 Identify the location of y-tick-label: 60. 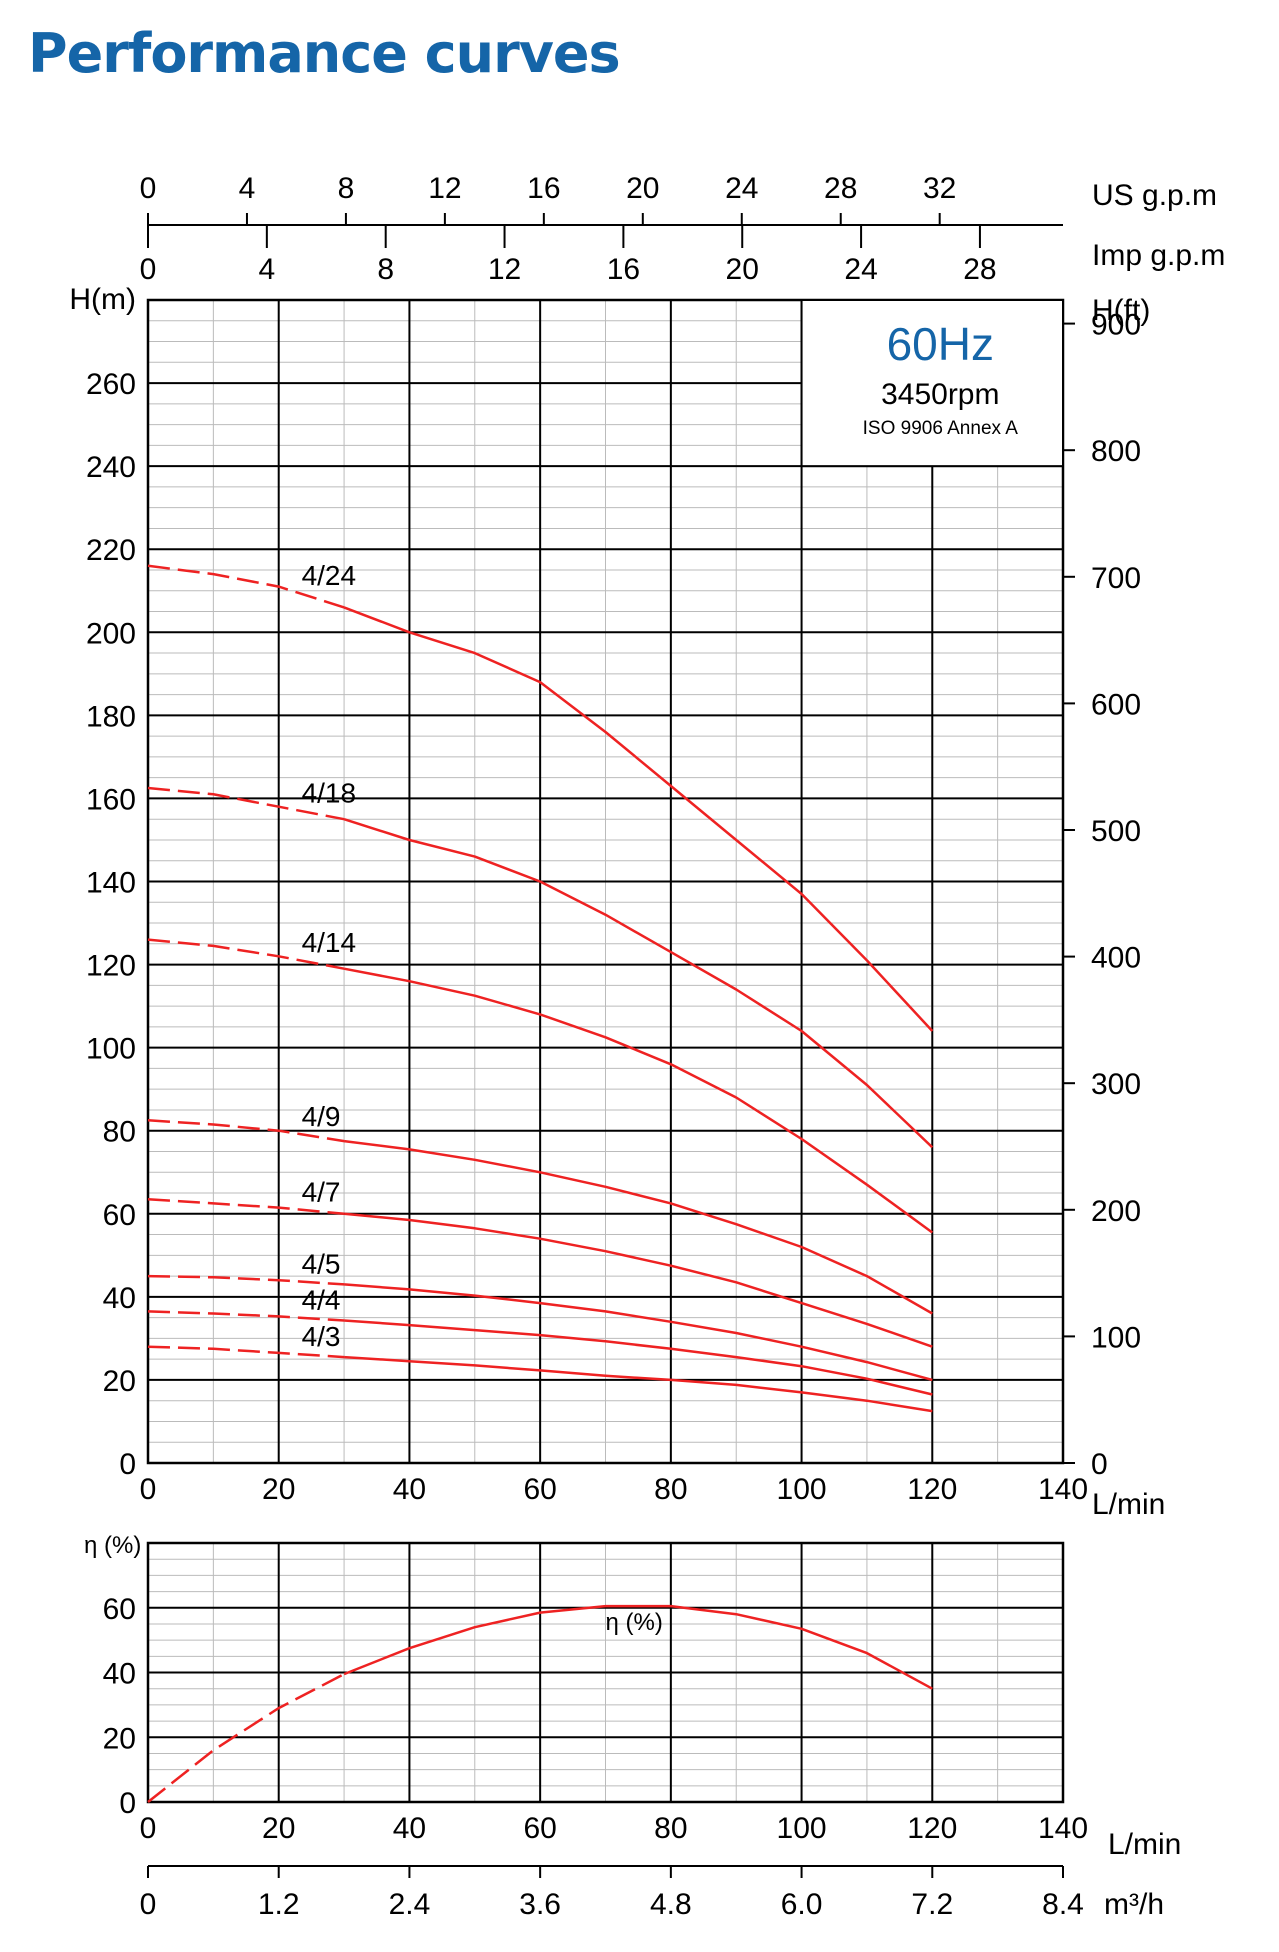
(119, 1215).